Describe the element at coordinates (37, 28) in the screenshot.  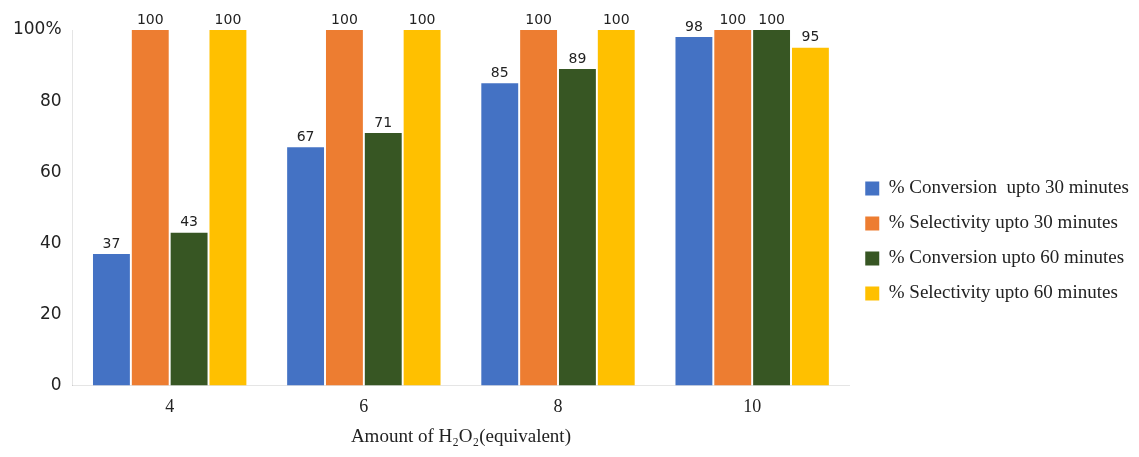
I see `y-tick-label: 100%` at that location.